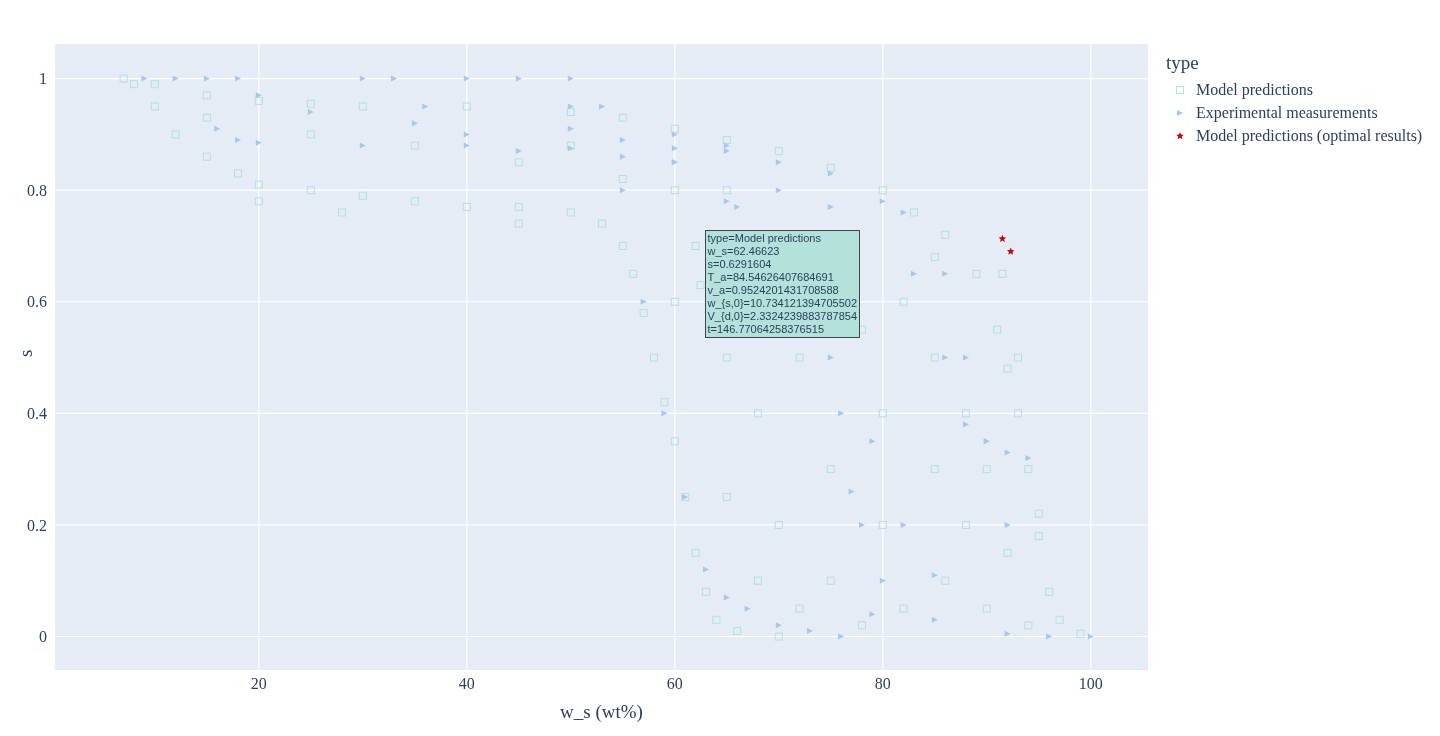 This screenshot has height=736, width=1440. What do you see at coordinates (25, 353) in the screenshot?
I see `y-axis-title: s` at bounding box center [25, 353].